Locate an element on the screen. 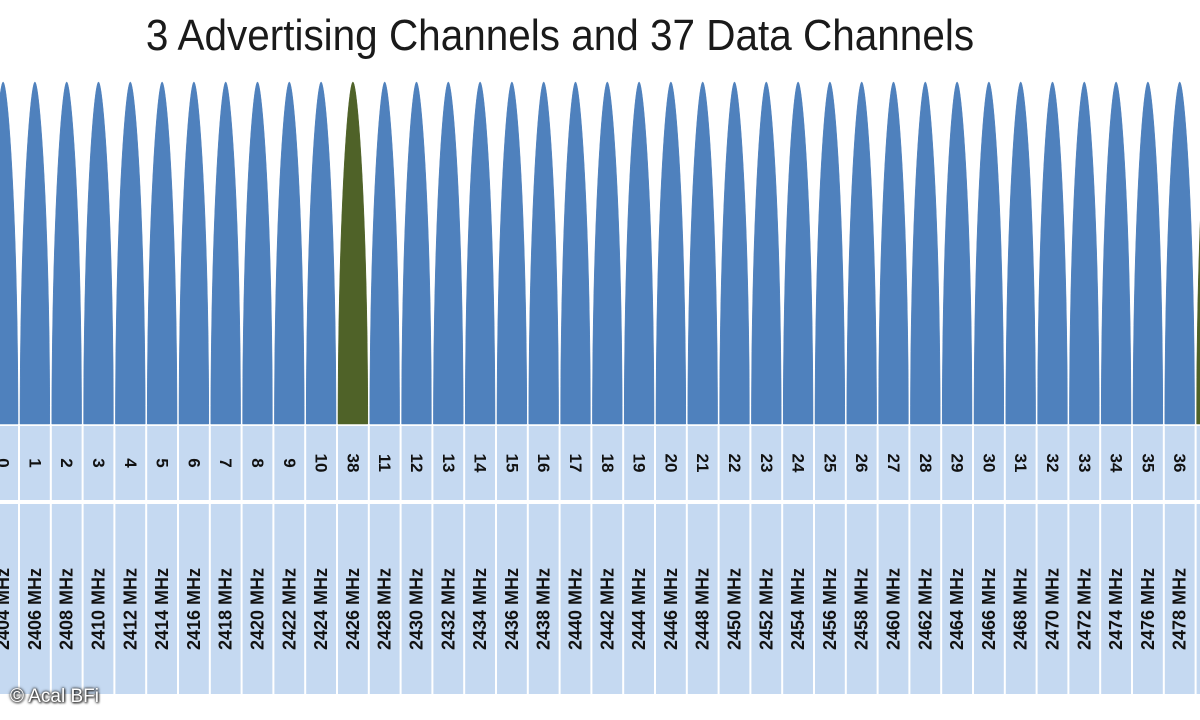  channel-frequency-label: 2444 MHz is located at coordinates (639, 609).